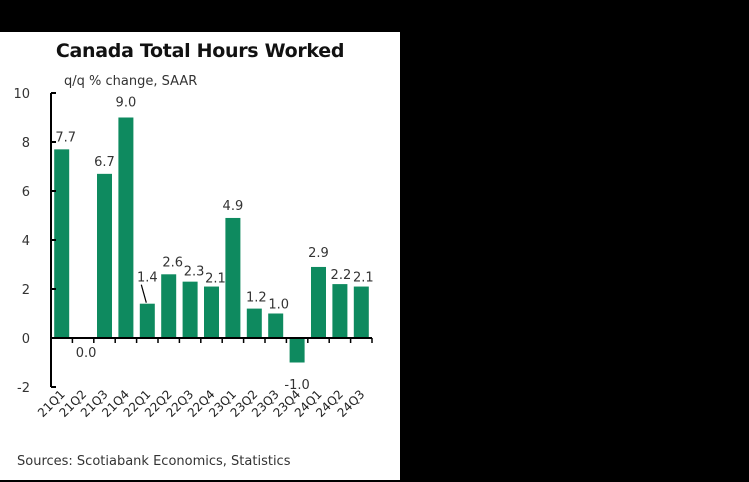 The height and width of the screenshot is (482, 749). Describe the element at coordinates (104, 162) in the screenshot. I see `data-label: 6.7` at that location.